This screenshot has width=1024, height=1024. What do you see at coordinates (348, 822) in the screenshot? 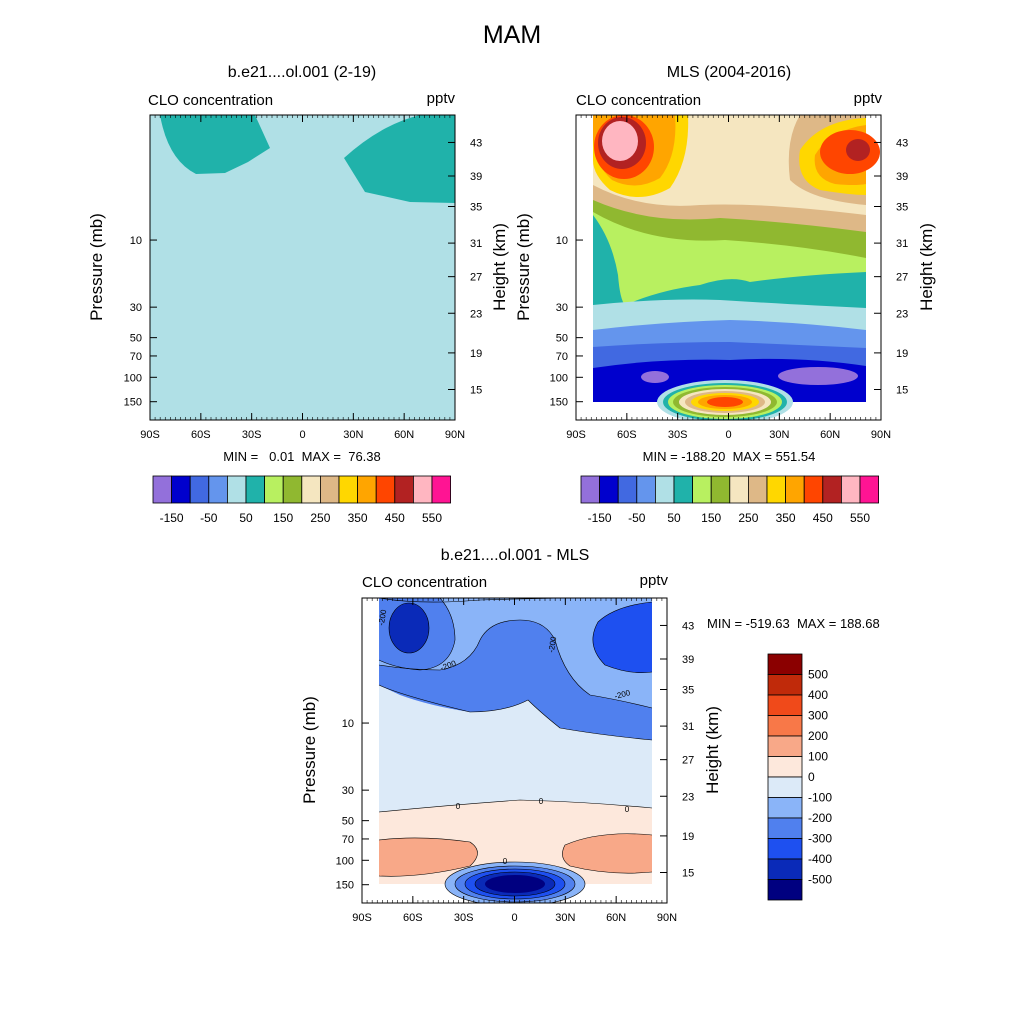
I see `y-tick-label: 50` at bounding box center [348, 822].